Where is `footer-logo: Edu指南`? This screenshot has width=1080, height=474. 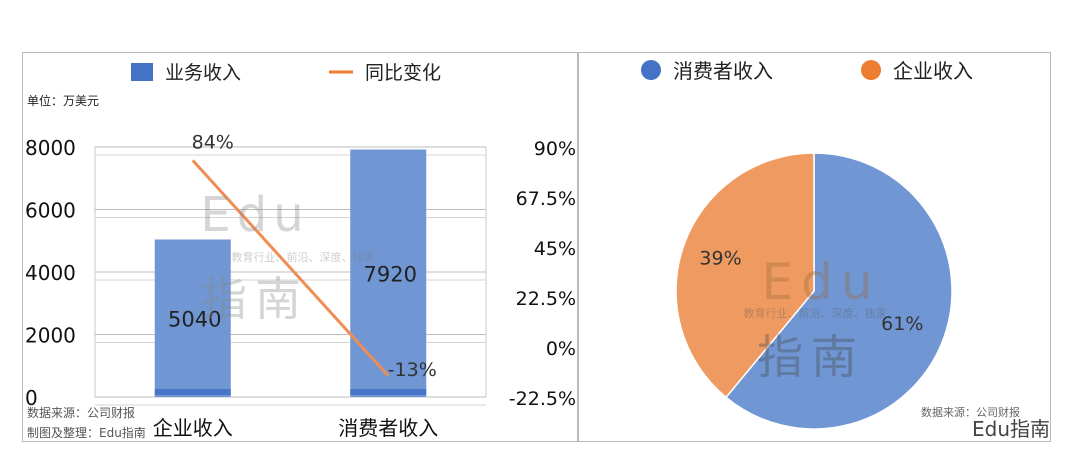 footer-logo: Edu指南 is located at coordinates (1010, 429).